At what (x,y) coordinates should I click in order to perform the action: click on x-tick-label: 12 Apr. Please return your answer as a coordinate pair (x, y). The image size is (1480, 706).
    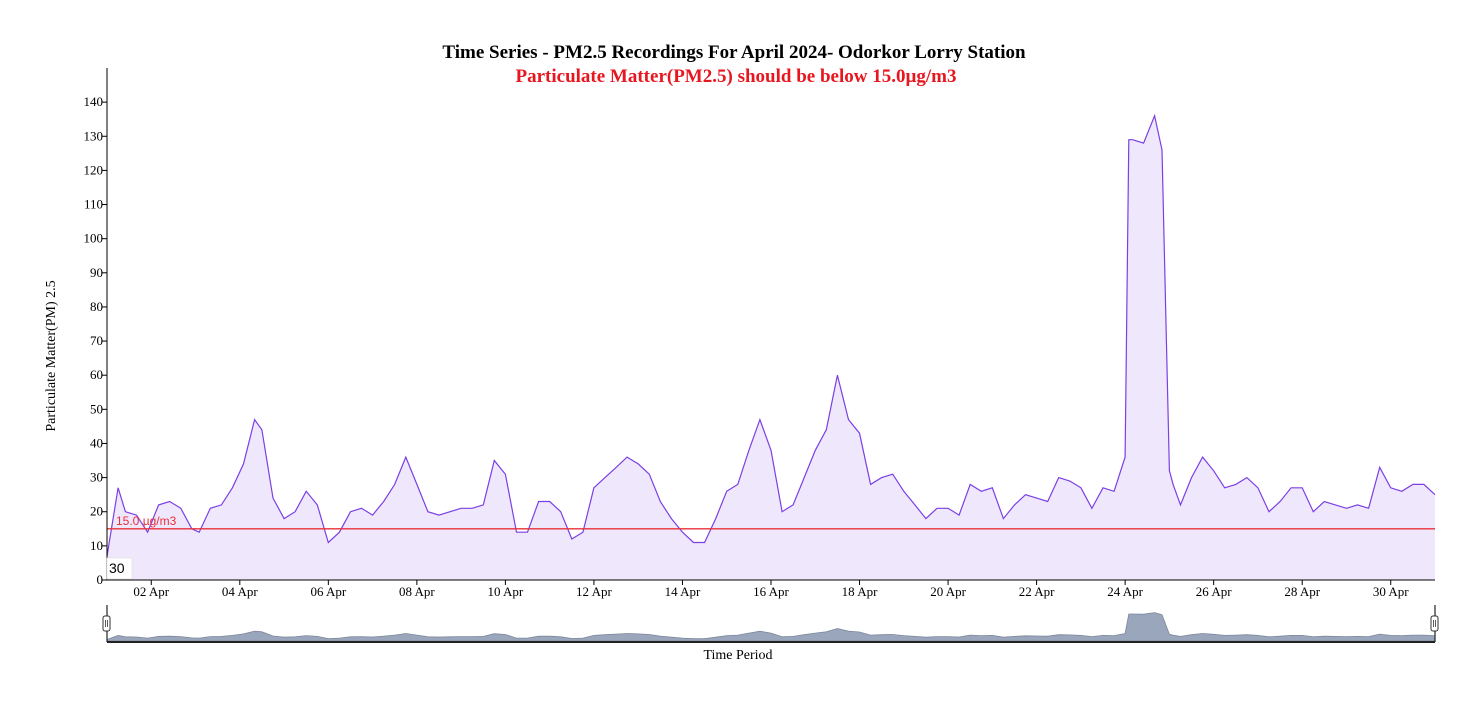
    Looking at the image, I should click on (594, 591).